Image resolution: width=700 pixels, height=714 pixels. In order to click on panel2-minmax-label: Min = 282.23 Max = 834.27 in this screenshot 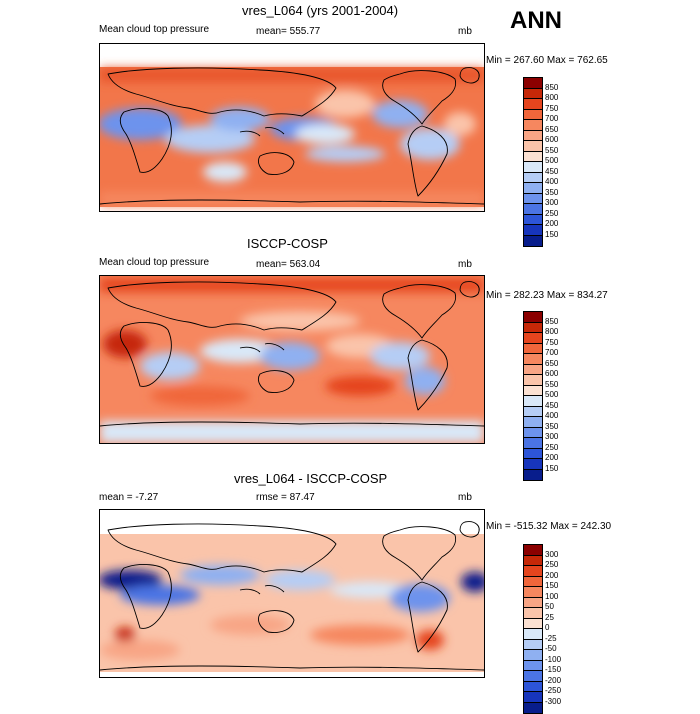, I will do `click(547, 295)`.